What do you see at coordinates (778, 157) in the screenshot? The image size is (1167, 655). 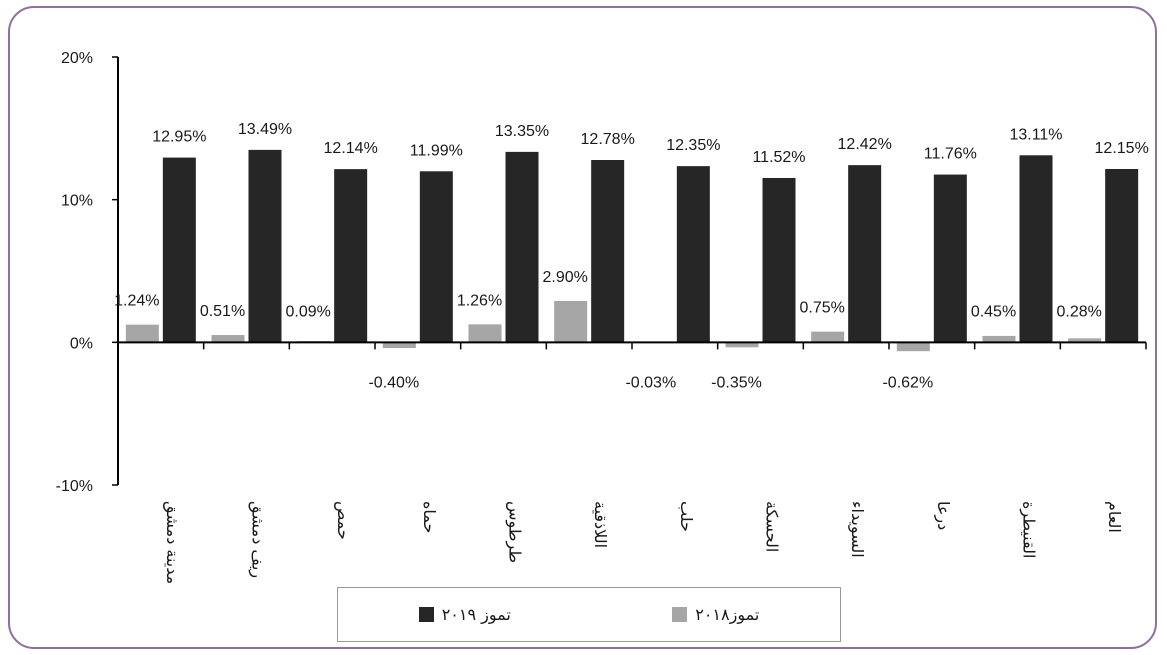 I see `label-2019: 11.52%` at bounding box center [778, 157].